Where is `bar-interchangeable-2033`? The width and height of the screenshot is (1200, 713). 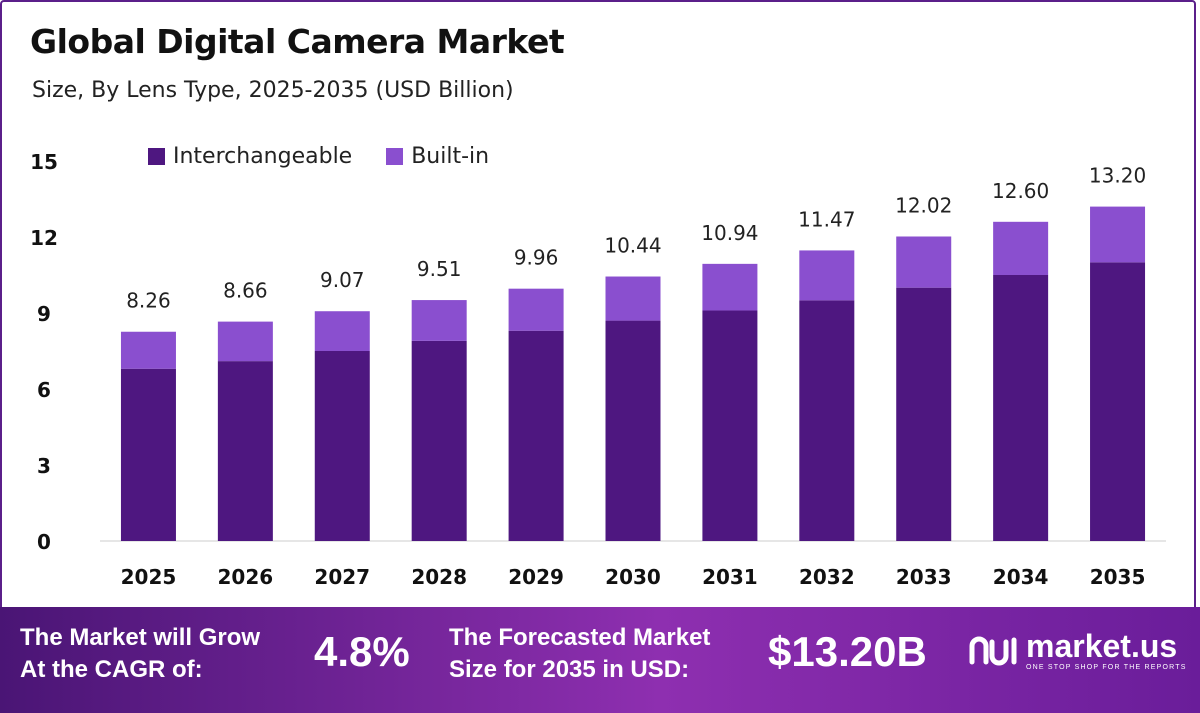 bar-interchangeable-2033 is located at coordinates (924, 414).